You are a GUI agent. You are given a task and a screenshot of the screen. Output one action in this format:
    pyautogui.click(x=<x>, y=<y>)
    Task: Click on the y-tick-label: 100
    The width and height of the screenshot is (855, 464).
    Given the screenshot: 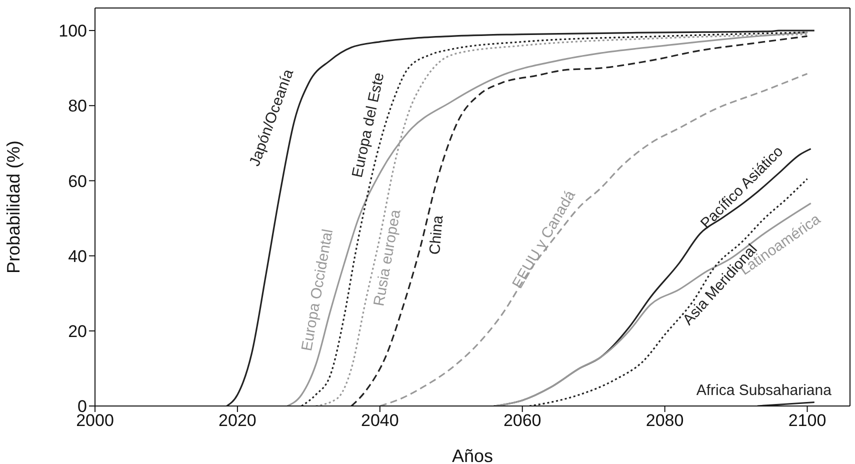 What is the action you would take?
    pyautogui.click(x=72, y=31)
    